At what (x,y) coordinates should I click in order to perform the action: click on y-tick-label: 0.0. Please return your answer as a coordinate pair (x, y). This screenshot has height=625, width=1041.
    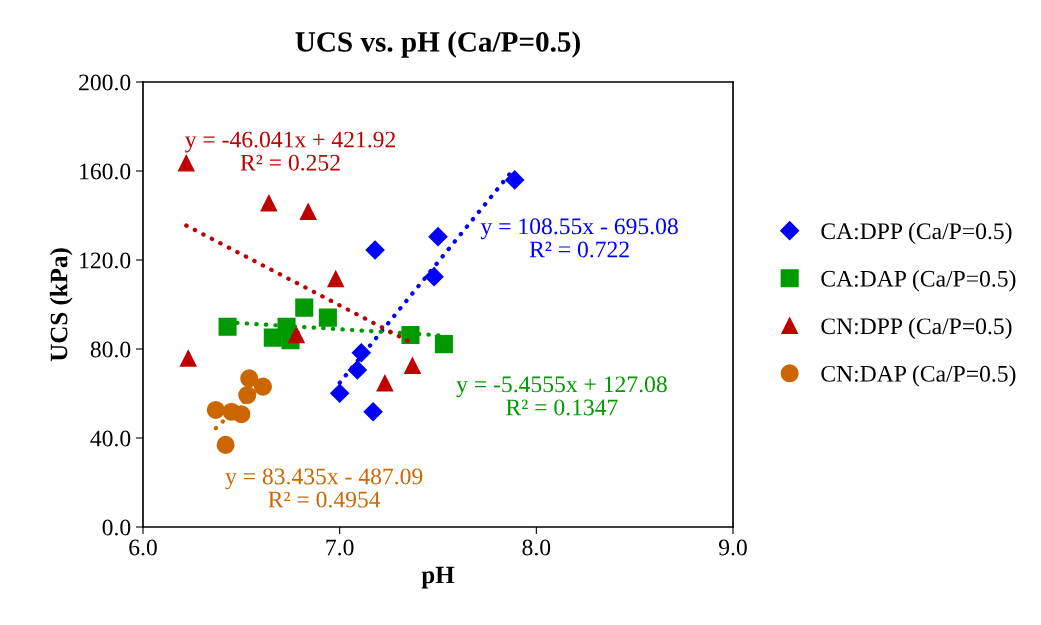
    Looking at the image, I should click on (116, 527).